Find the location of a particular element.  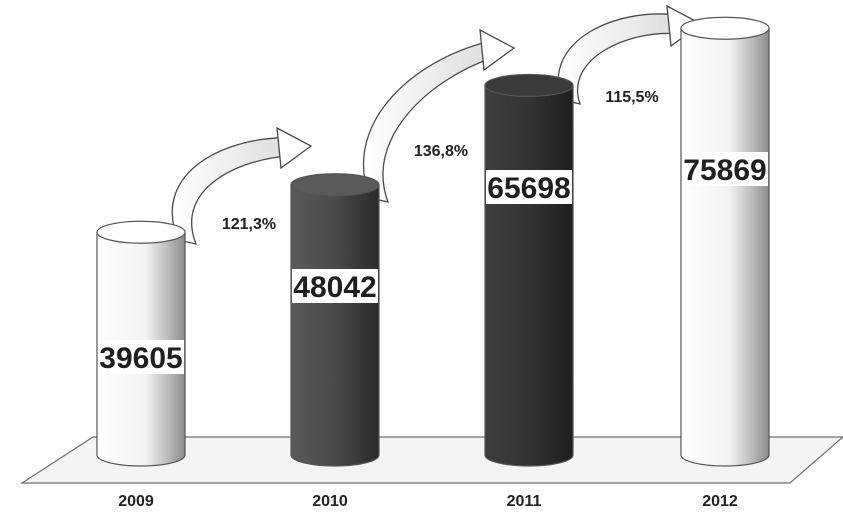

bar-2011 is located at coordinates (529, 270).